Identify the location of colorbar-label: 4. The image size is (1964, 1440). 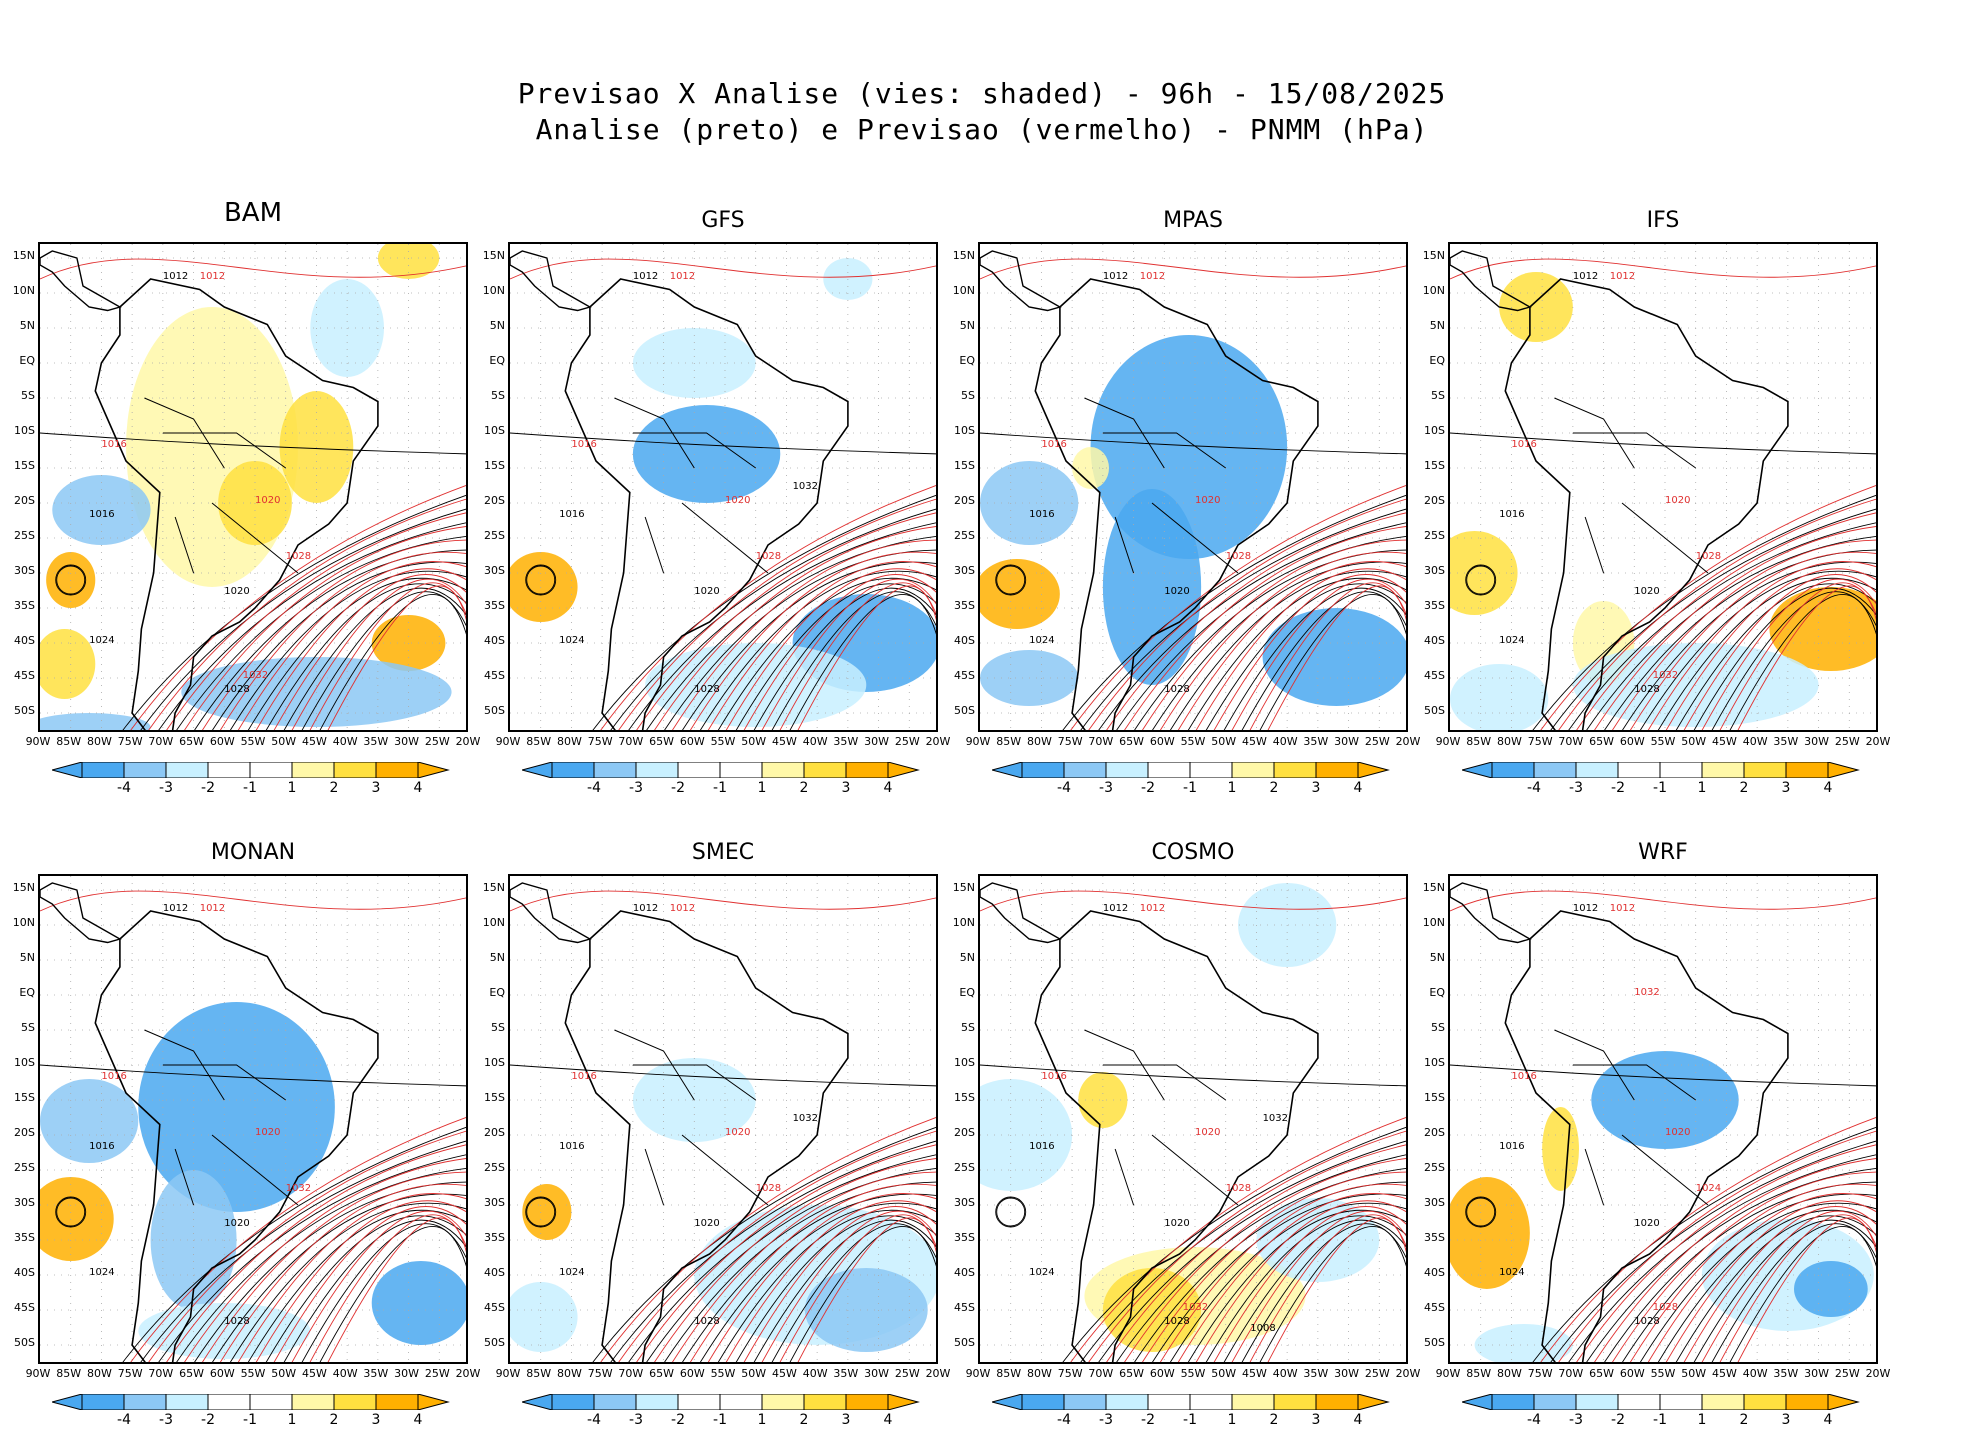
(1828, 788).